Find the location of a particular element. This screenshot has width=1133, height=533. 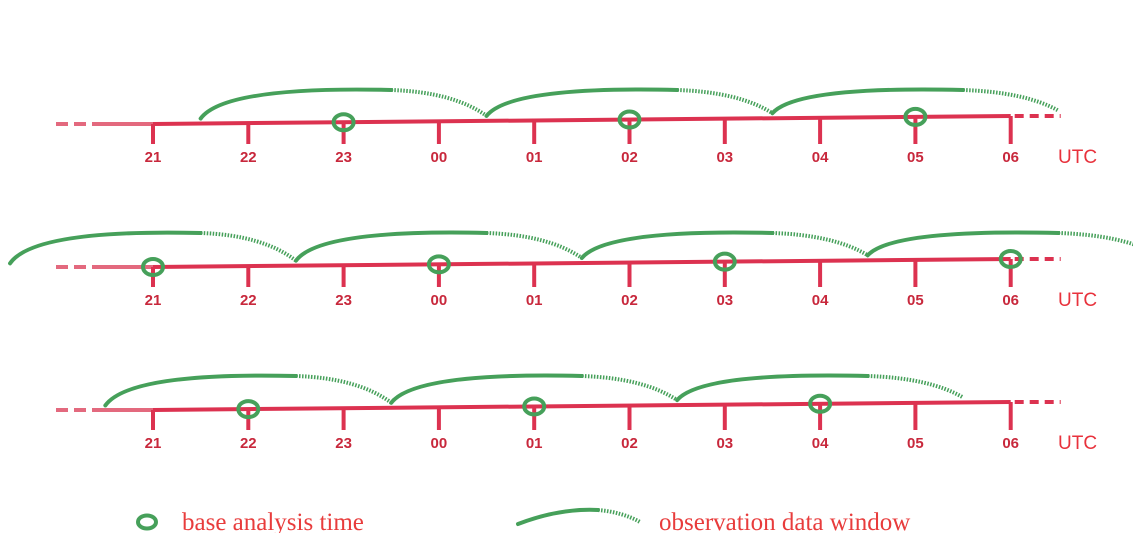

timeline-1: 21 22 23 00 01 02 03 04 05 06 UTC is located at coordinates (576, 127).